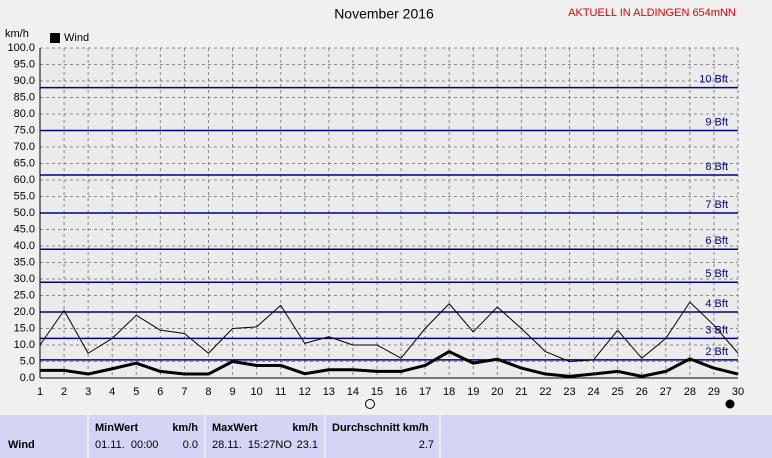 Image resolution: width=772 pixels, height=458 pixels. Describe the element at coordinates (112, 392) in the screenshot. I see `x-tick-label: 4` at that location.